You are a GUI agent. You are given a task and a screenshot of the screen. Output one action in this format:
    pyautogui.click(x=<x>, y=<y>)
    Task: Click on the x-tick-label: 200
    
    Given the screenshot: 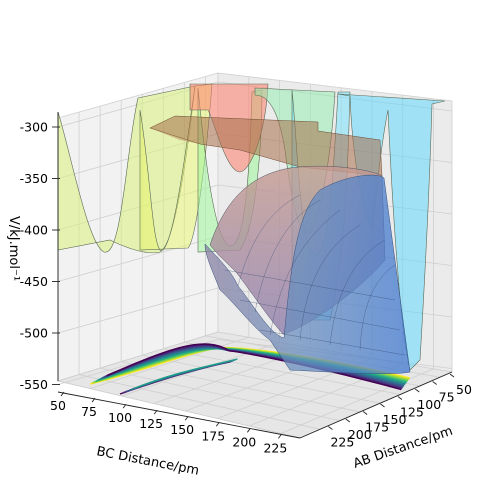 What is the action you would take?
    pyautogui.click(x=360, y=434)
    